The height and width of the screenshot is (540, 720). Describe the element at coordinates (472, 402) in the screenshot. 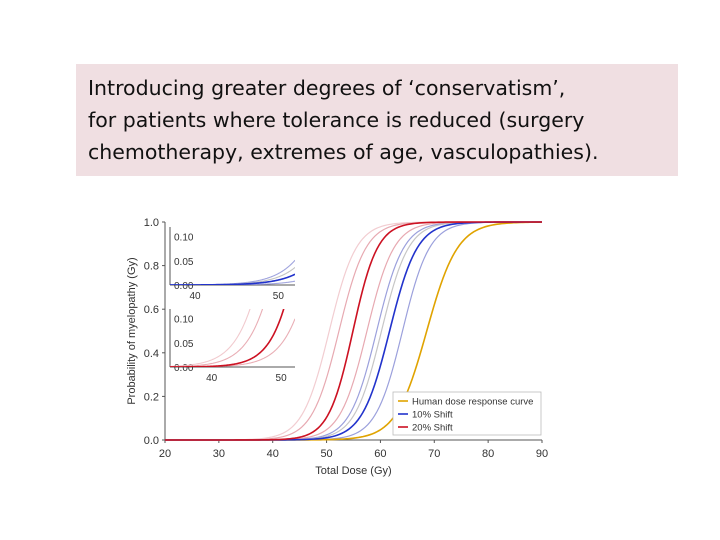

I see `legend-label: Human dose response curve` at that location.